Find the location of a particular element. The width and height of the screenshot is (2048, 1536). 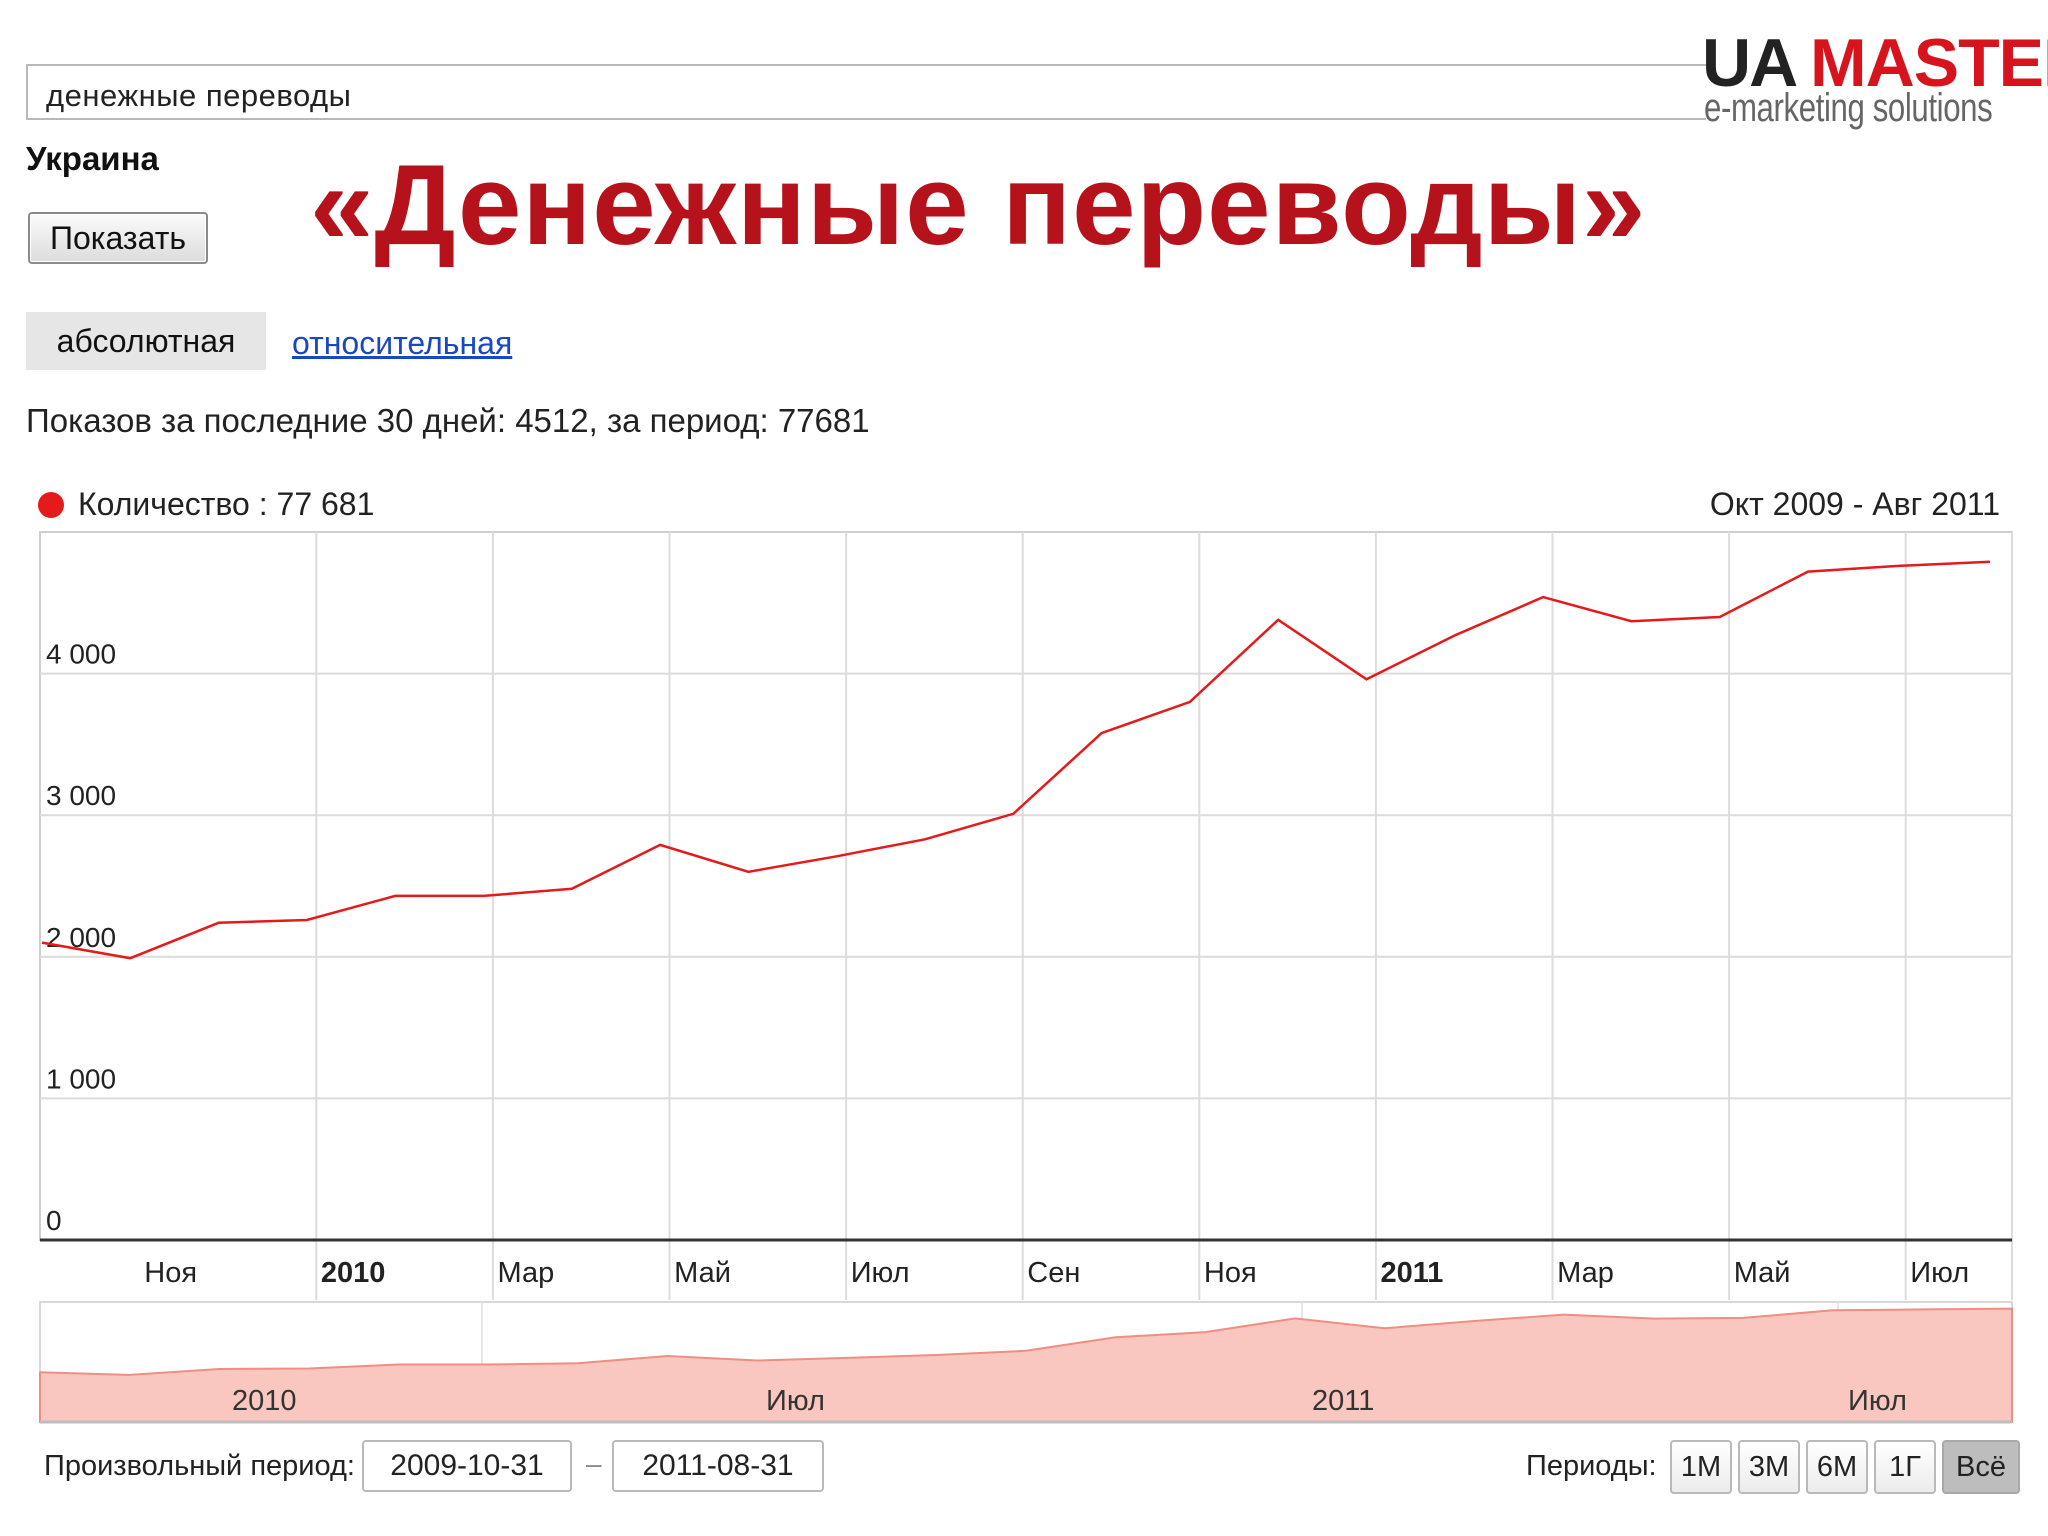

search-query-text: денежные переводы is located at coordinates (199, 95).